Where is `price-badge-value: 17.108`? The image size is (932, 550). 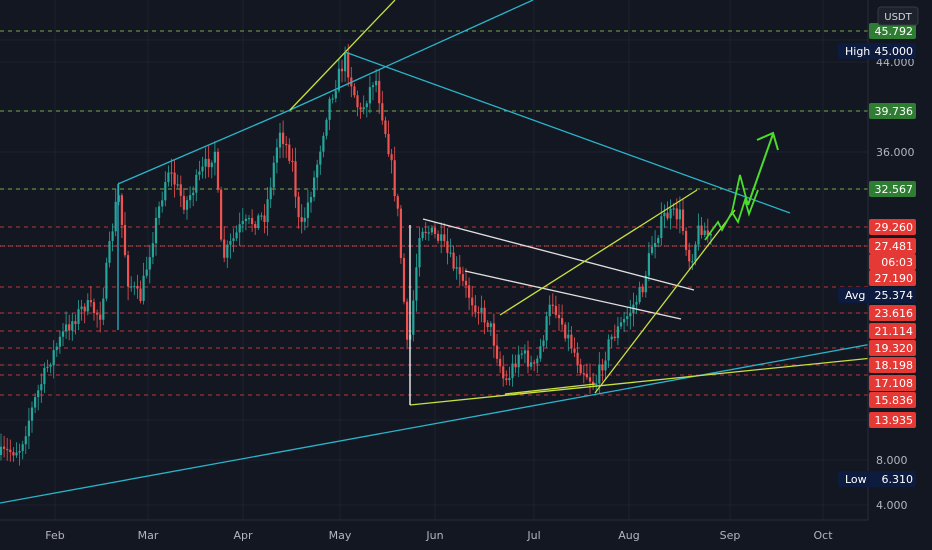 price-badge-value: 17.108 is located at coordinates (894, 383).